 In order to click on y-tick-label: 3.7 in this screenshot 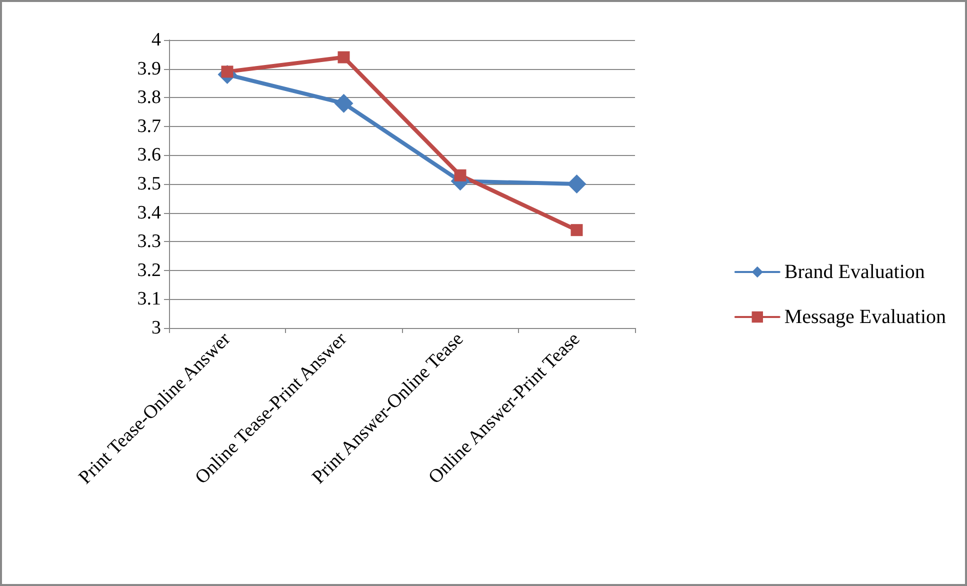, I will do `click(149, 126)`.